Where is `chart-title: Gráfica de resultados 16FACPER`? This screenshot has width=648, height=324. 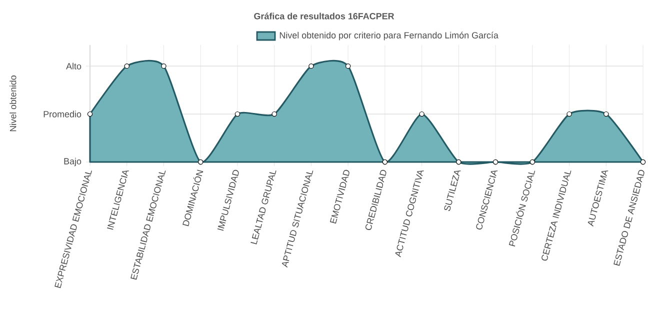 chart-title: Gráfica de resultados 16FACPER is located at coordinates (324, 16).